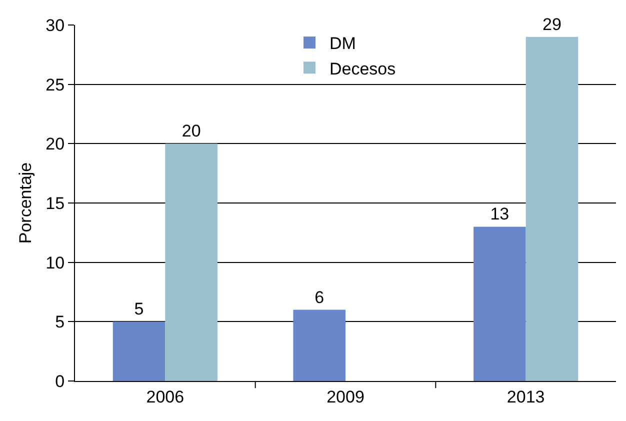  I want to click on data-label: 5, so click(139, 309).